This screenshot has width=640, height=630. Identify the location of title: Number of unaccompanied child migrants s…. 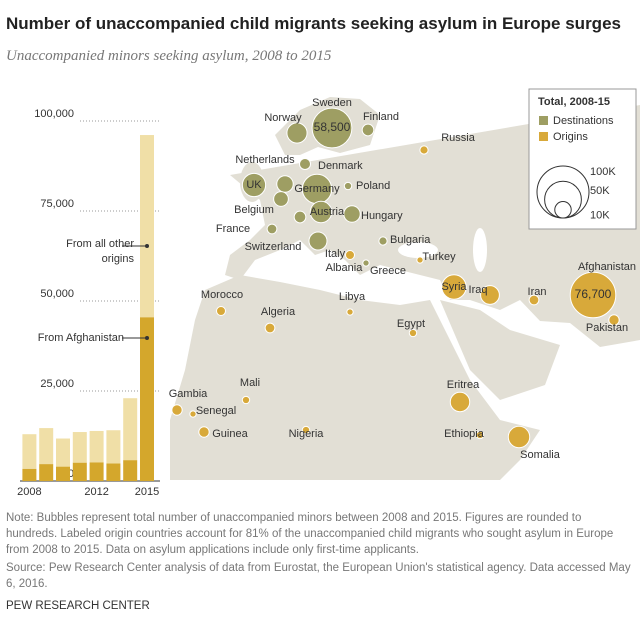
(313, 23).